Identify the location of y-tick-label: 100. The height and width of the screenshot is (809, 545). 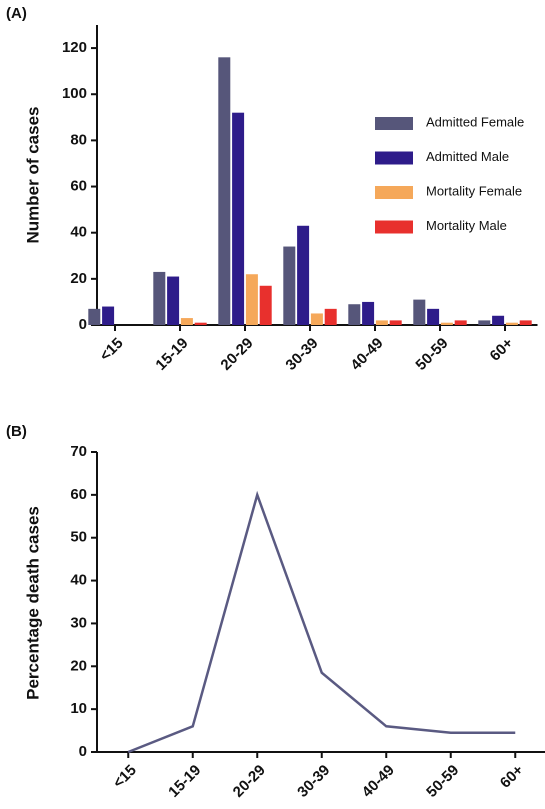
(74, 93).